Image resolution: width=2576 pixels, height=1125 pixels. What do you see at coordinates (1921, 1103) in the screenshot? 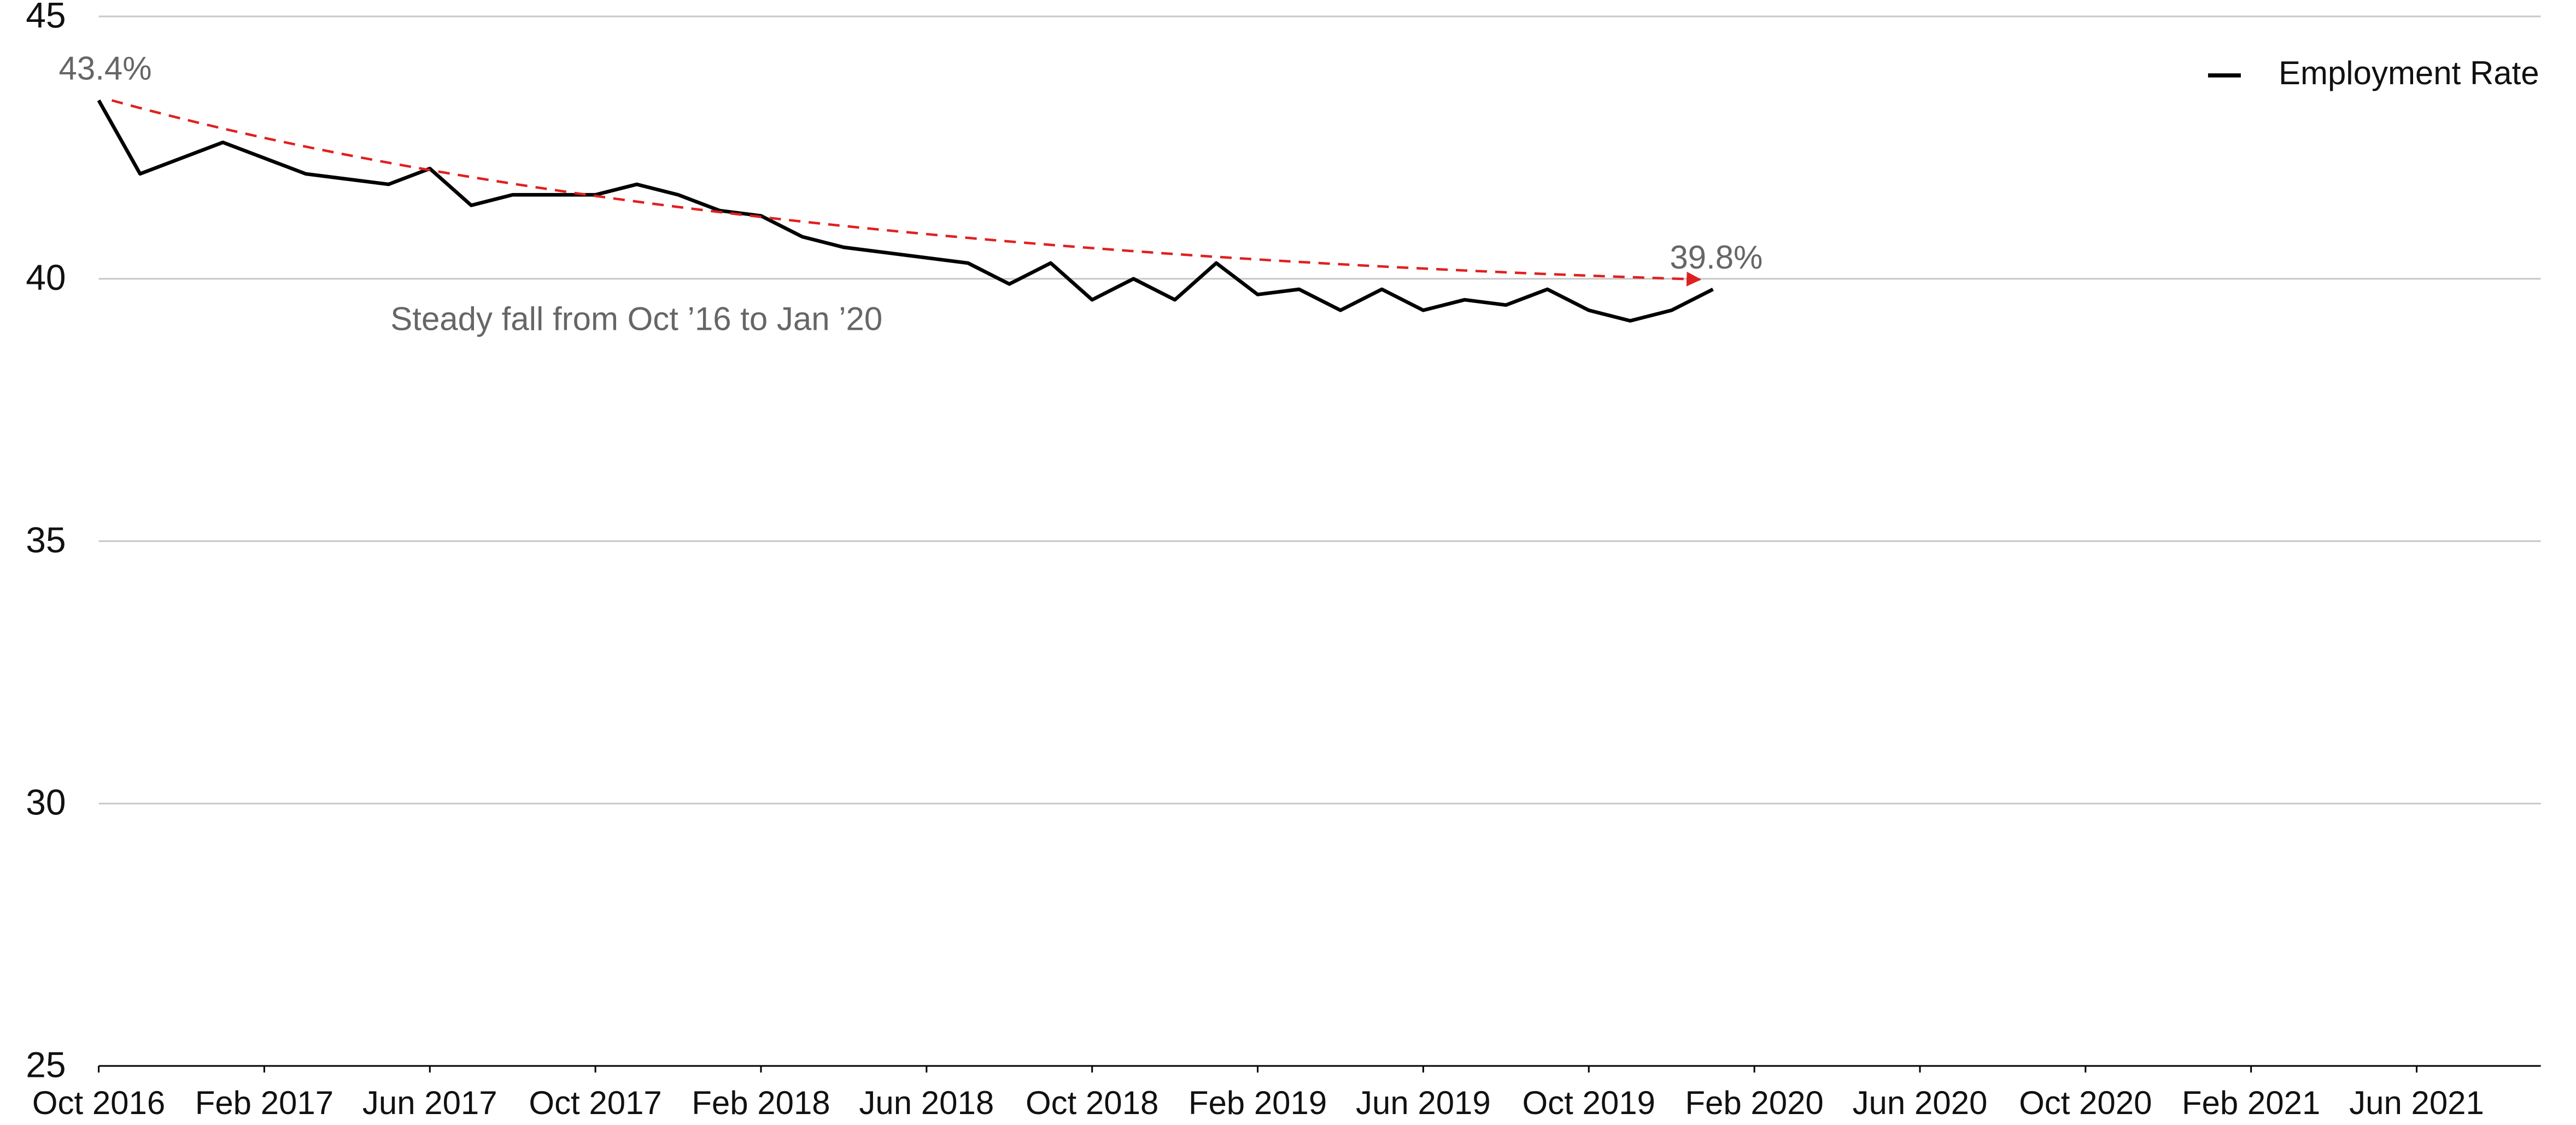
I see `x-tick-label: Jun 2020` at bounding box center [1921, 1103].